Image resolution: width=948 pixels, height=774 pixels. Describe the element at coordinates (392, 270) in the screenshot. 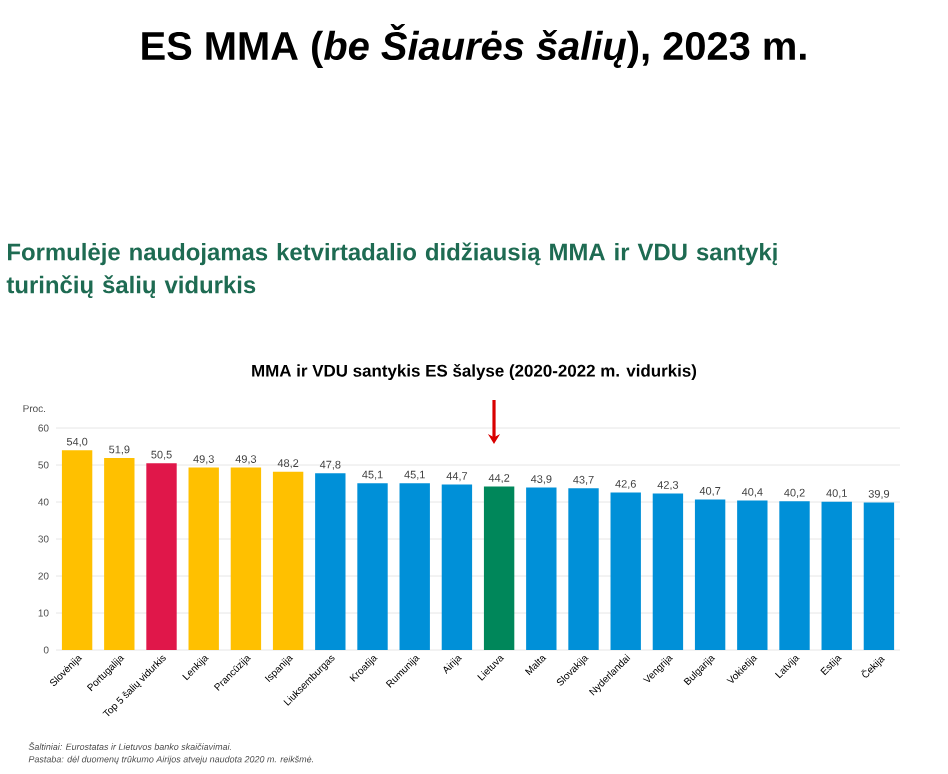

I see `chart-subtitle: Formulėje naudojamas ketvirtadalio didžiausią MMA ir VDU santykį turinčių šalių vidurkis` at that location.